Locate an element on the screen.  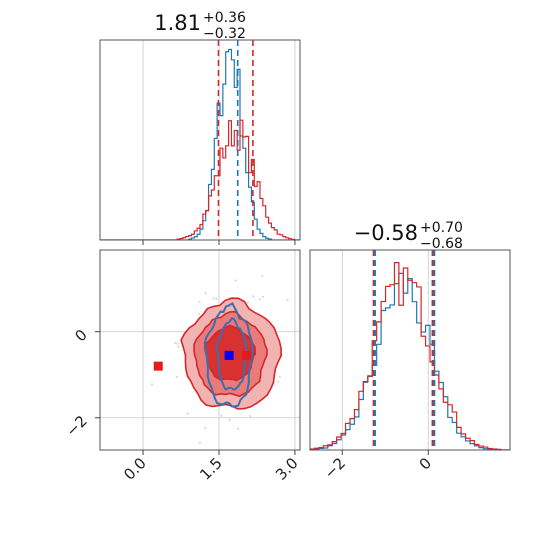
joint-x-tick-label: 3.0 is located at coordinates (287, 469).